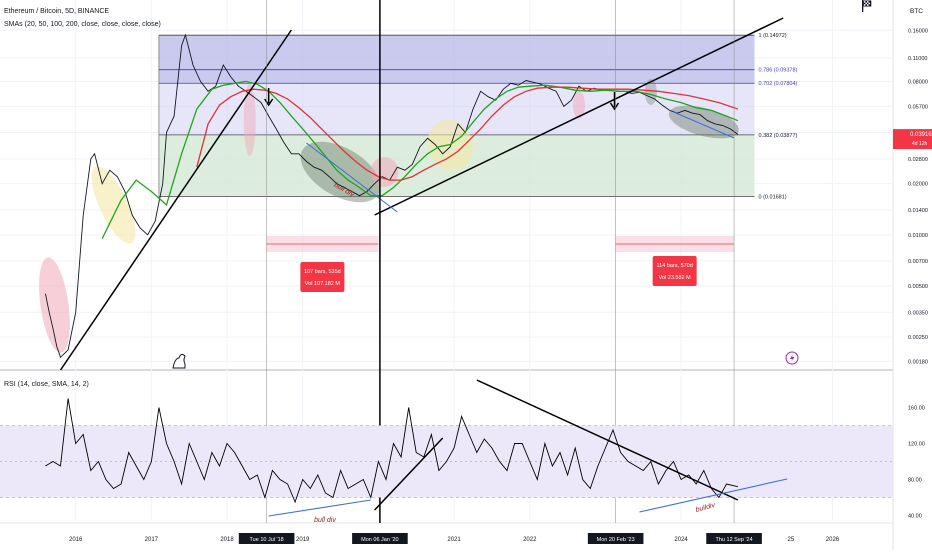  I want to click on price-tick-label: 0.01400, so click(918, 211).